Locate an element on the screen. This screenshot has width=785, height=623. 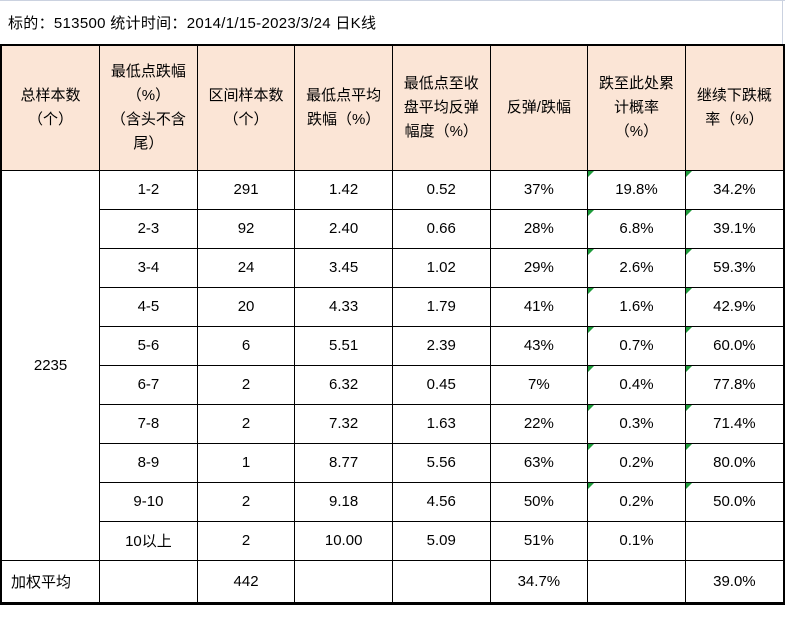
footer-row: 加权平均 442 34.7% 39.0% is located at coordinates (392, 581).